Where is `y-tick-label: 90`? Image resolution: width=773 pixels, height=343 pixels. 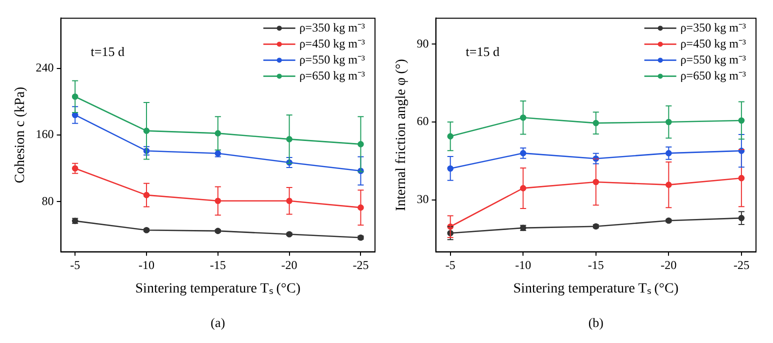
y-tick-label: 90 is located at coordinates (422, 43).